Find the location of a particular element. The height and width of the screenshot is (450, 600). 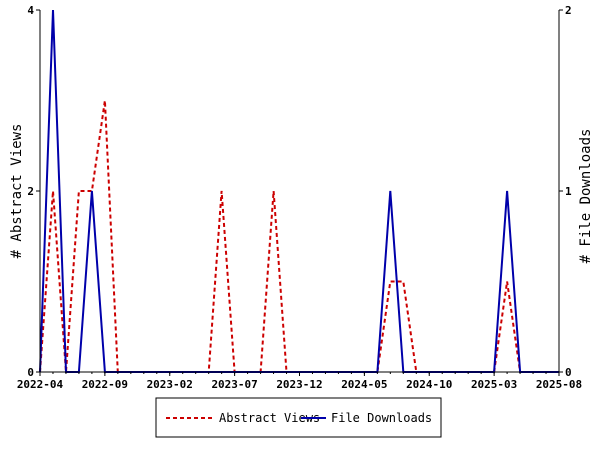

y-left-tick-label: 4 is located at coordinates (30, 10).